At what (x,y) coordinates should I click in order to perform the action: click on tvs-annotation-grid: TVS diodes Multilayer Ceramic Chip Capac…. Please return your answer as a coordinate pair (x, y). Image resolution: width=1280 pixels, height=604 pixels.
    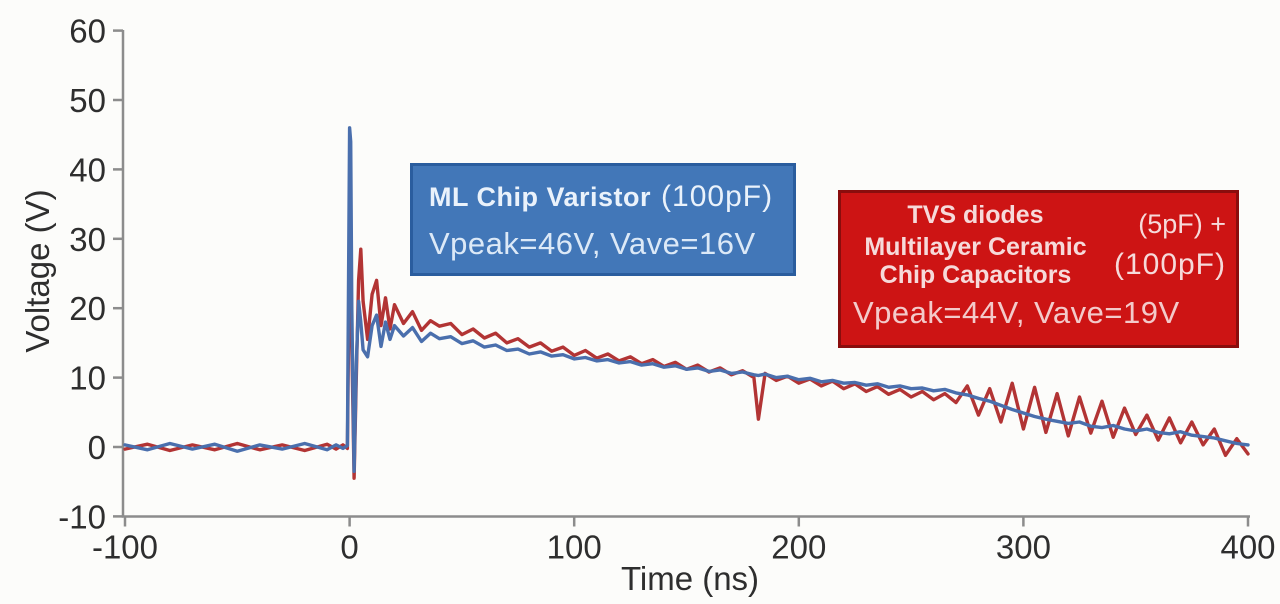
    Looking at the image, I should click on (1039, 245).